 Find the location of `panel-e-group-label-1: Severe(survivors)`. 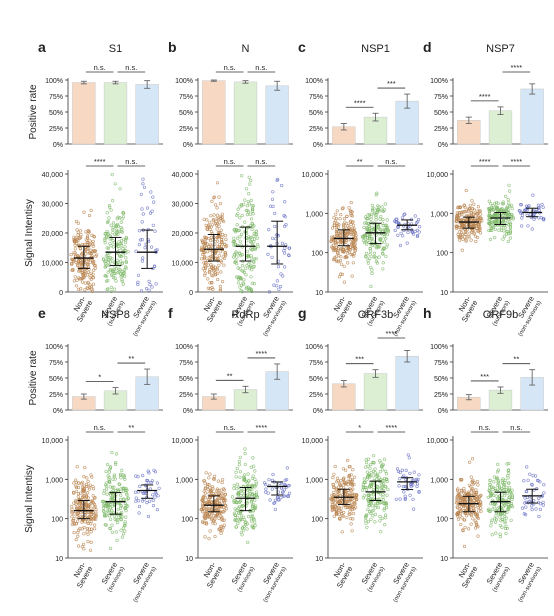

panel-e-group-label-1: Severe(survivors) is located at coordinates (111, 576).